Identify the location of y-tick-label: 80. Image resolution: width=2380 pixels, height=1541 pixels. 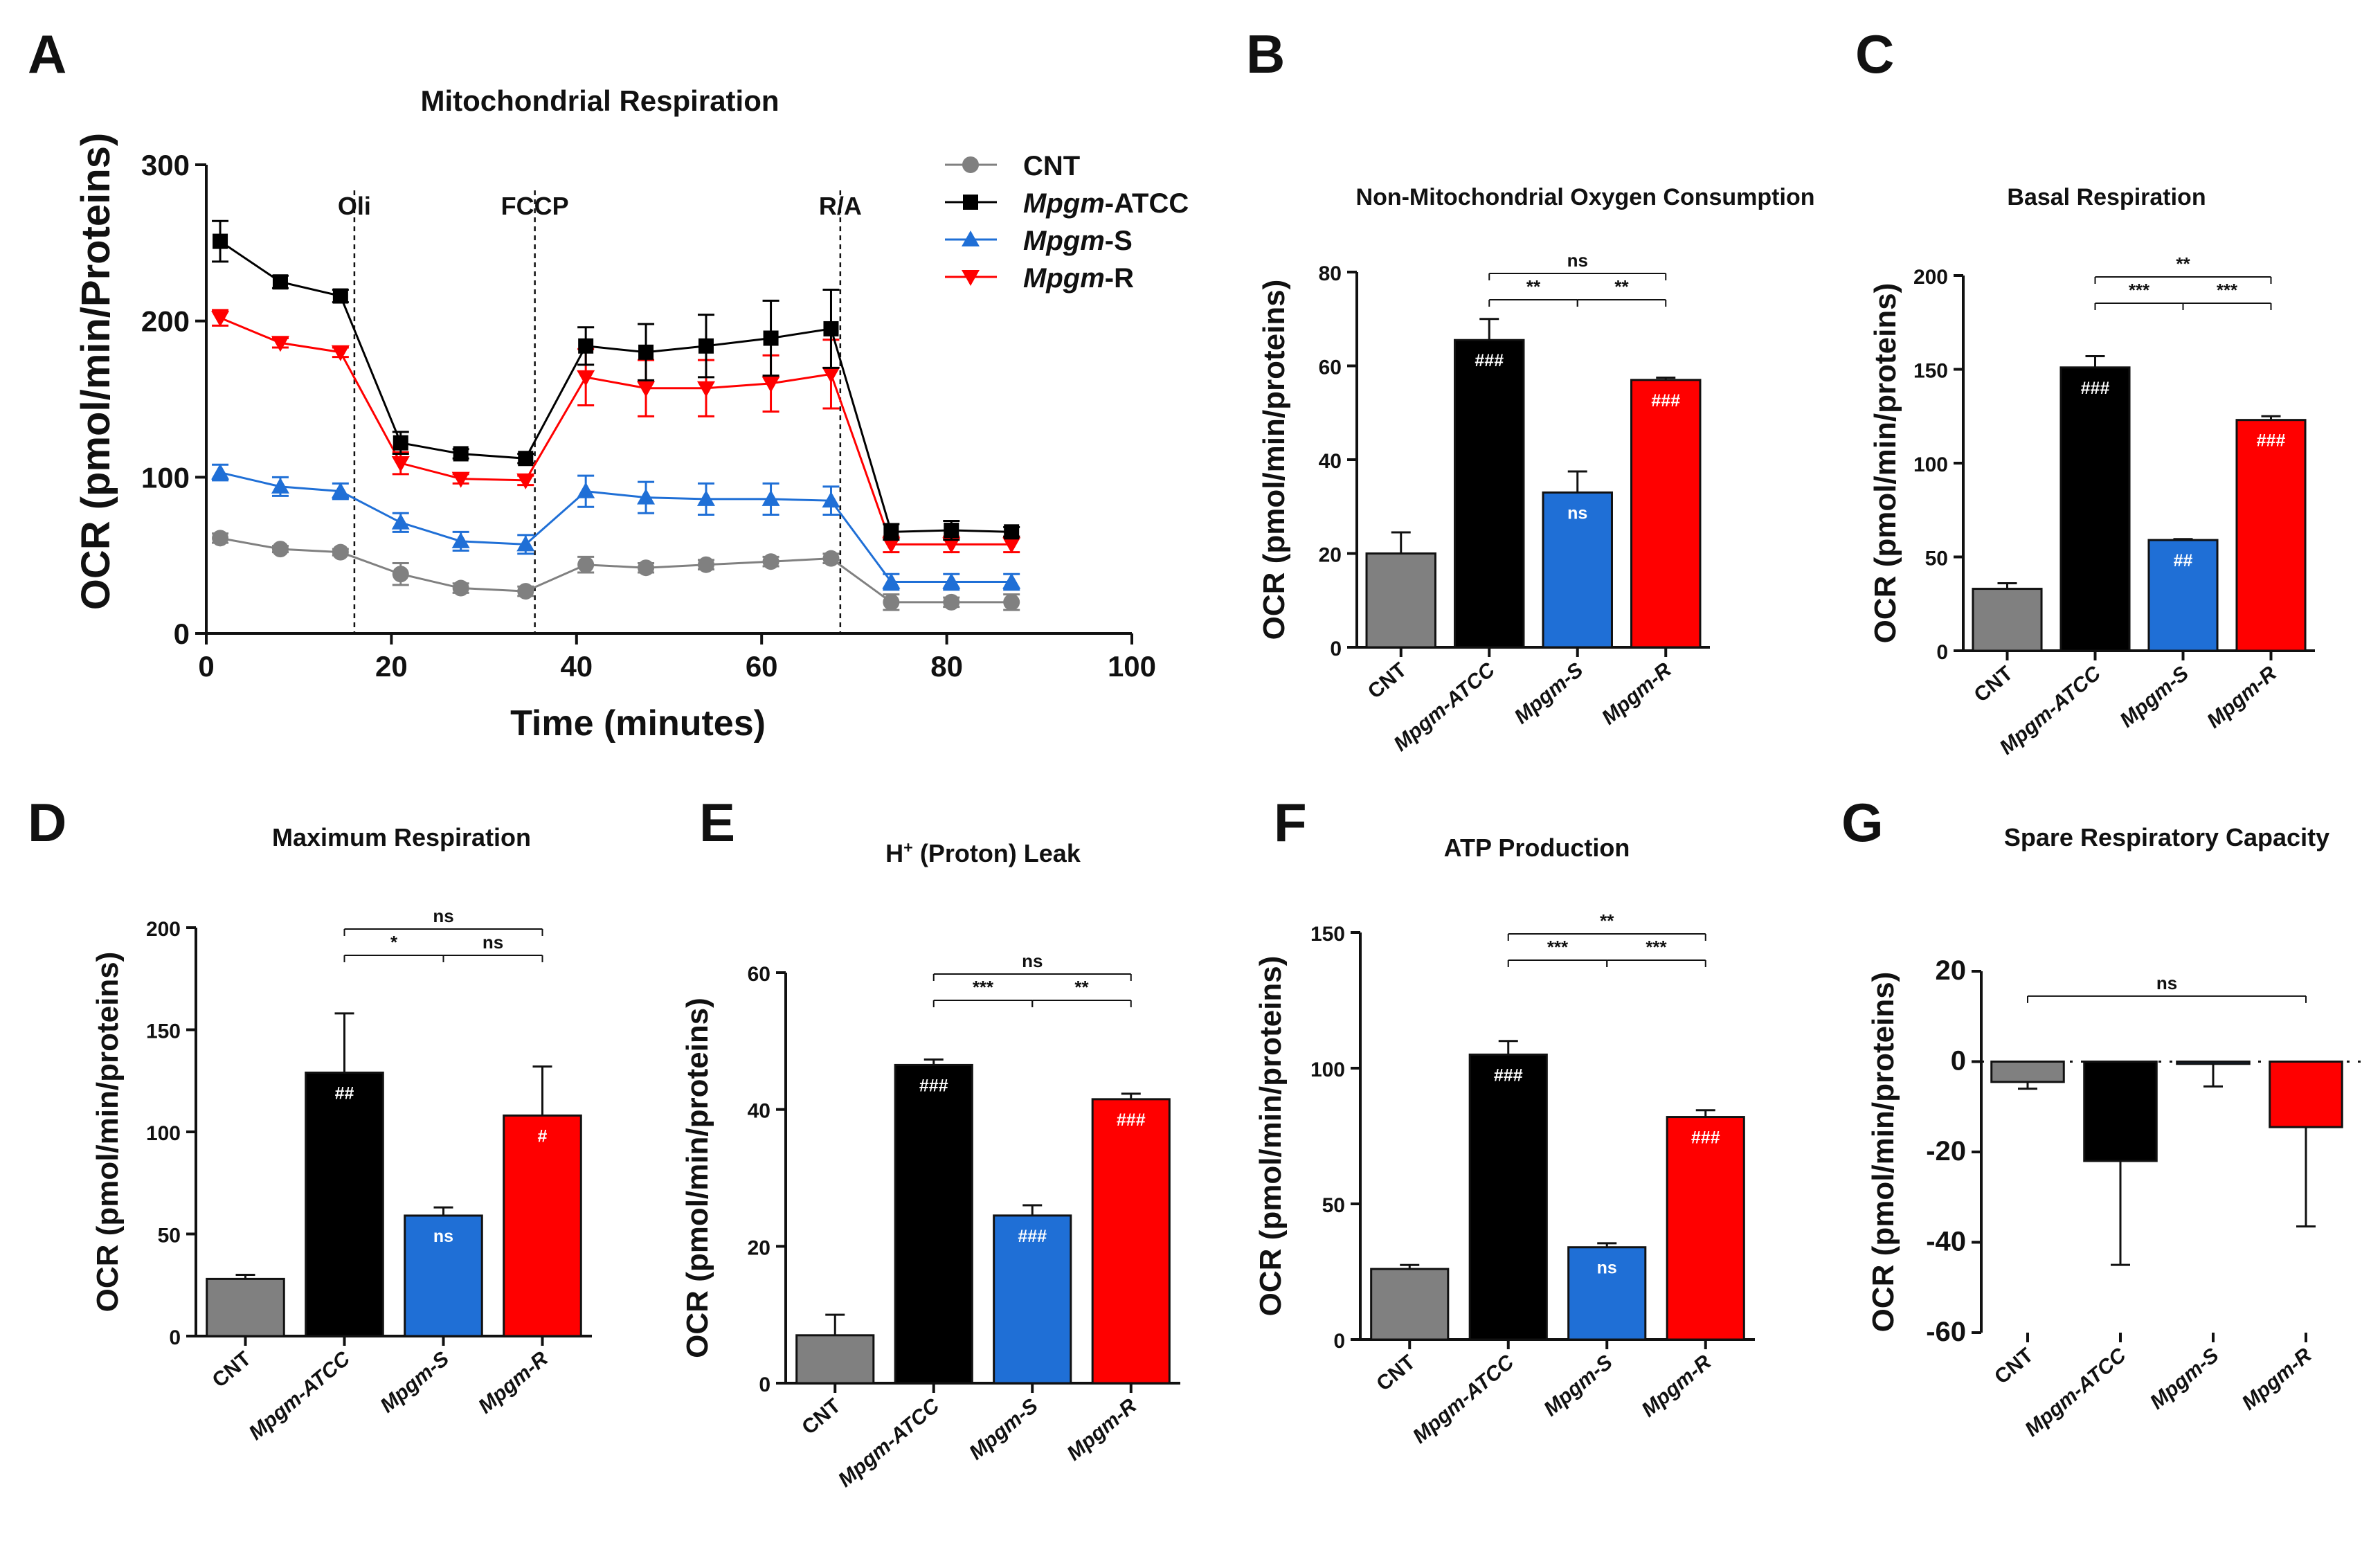
(1330, 273).